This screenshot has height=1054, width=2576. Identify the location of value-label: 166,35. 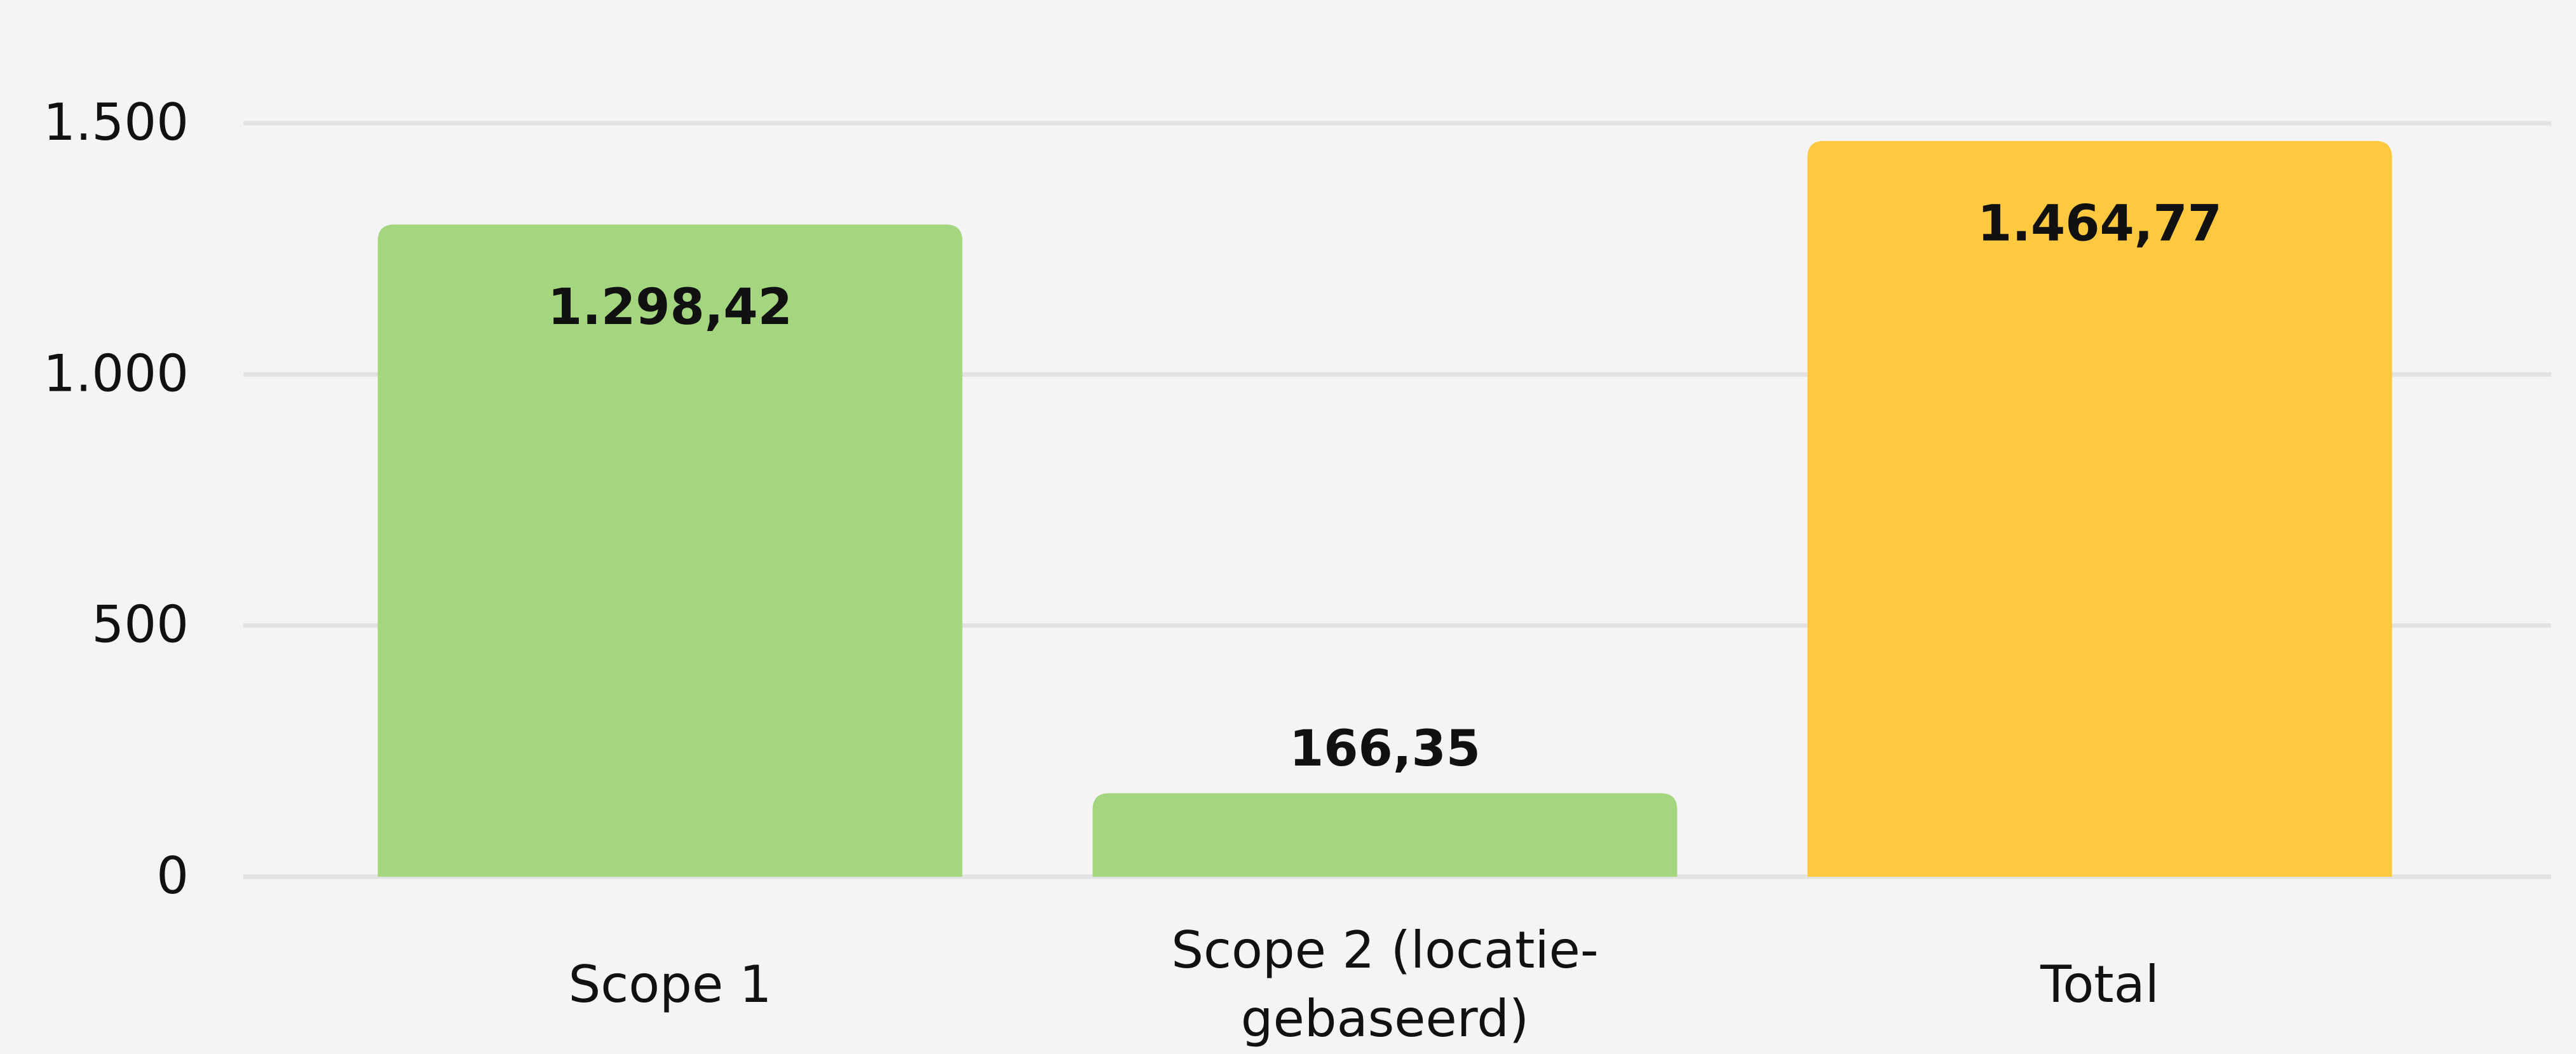
(1385, 749).